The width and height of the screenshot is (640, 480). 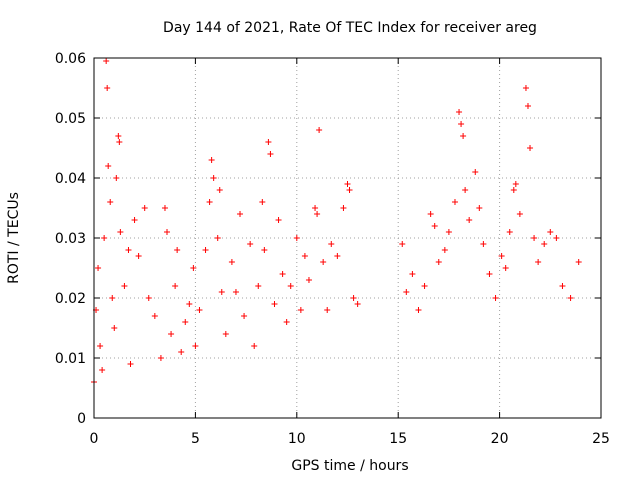 What do you see at coordinates (195, 439) in the screenshot?
I see `x-tick-label: 5` at bounding box center [195, 439].